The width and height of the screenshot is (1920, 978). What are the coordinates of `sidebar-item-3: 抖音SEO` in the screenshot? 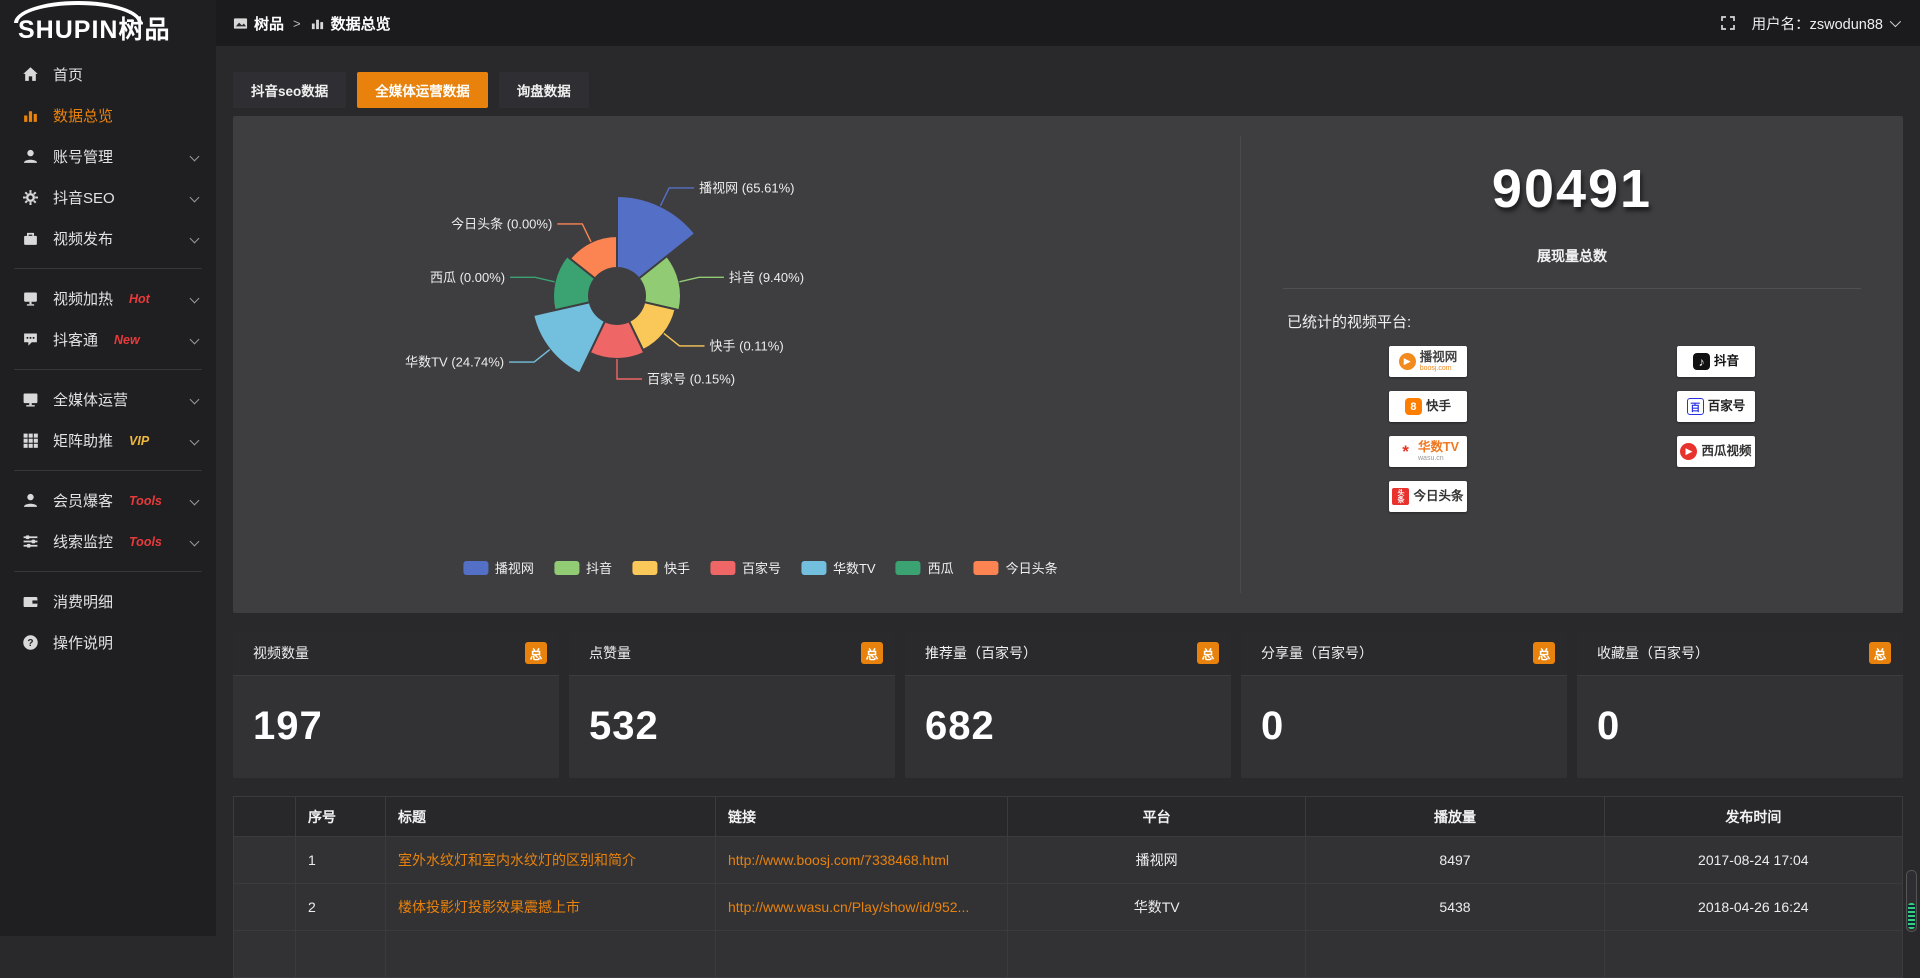 It's located at (108, 197).